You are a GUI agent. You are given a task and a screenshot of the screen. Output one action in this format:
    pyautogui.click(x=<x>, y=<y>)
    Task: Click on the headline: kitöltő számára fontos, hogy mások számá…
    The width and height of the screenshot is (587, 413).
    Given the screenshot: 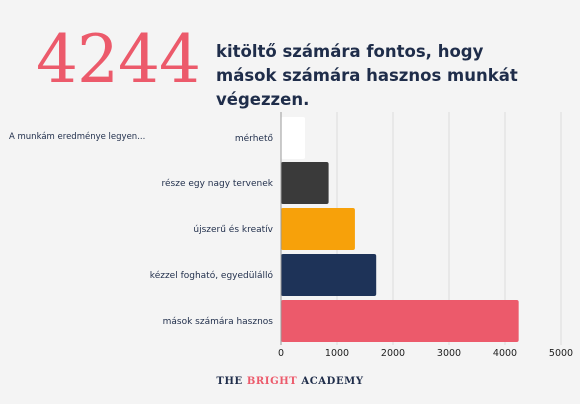 What is the action you would take?
    pyautogui.click(x=367, y=75)
    